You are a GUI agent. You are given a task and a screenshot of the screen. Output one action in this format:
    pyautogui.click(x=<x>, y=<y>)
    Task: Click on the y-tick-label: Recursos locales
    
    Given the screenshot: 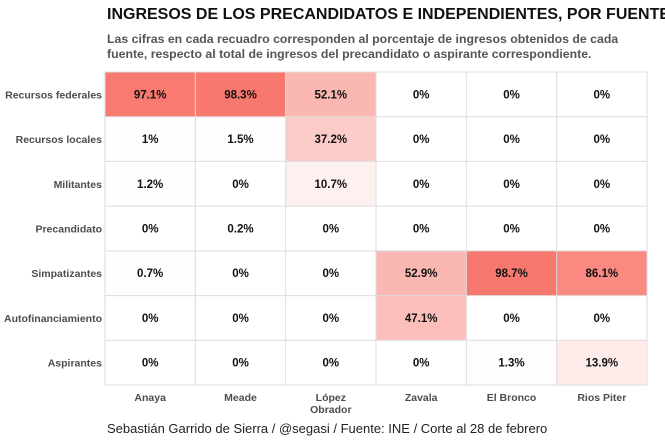 What is the action you would take?
    pyautogui.click(x=59, y=140)
    